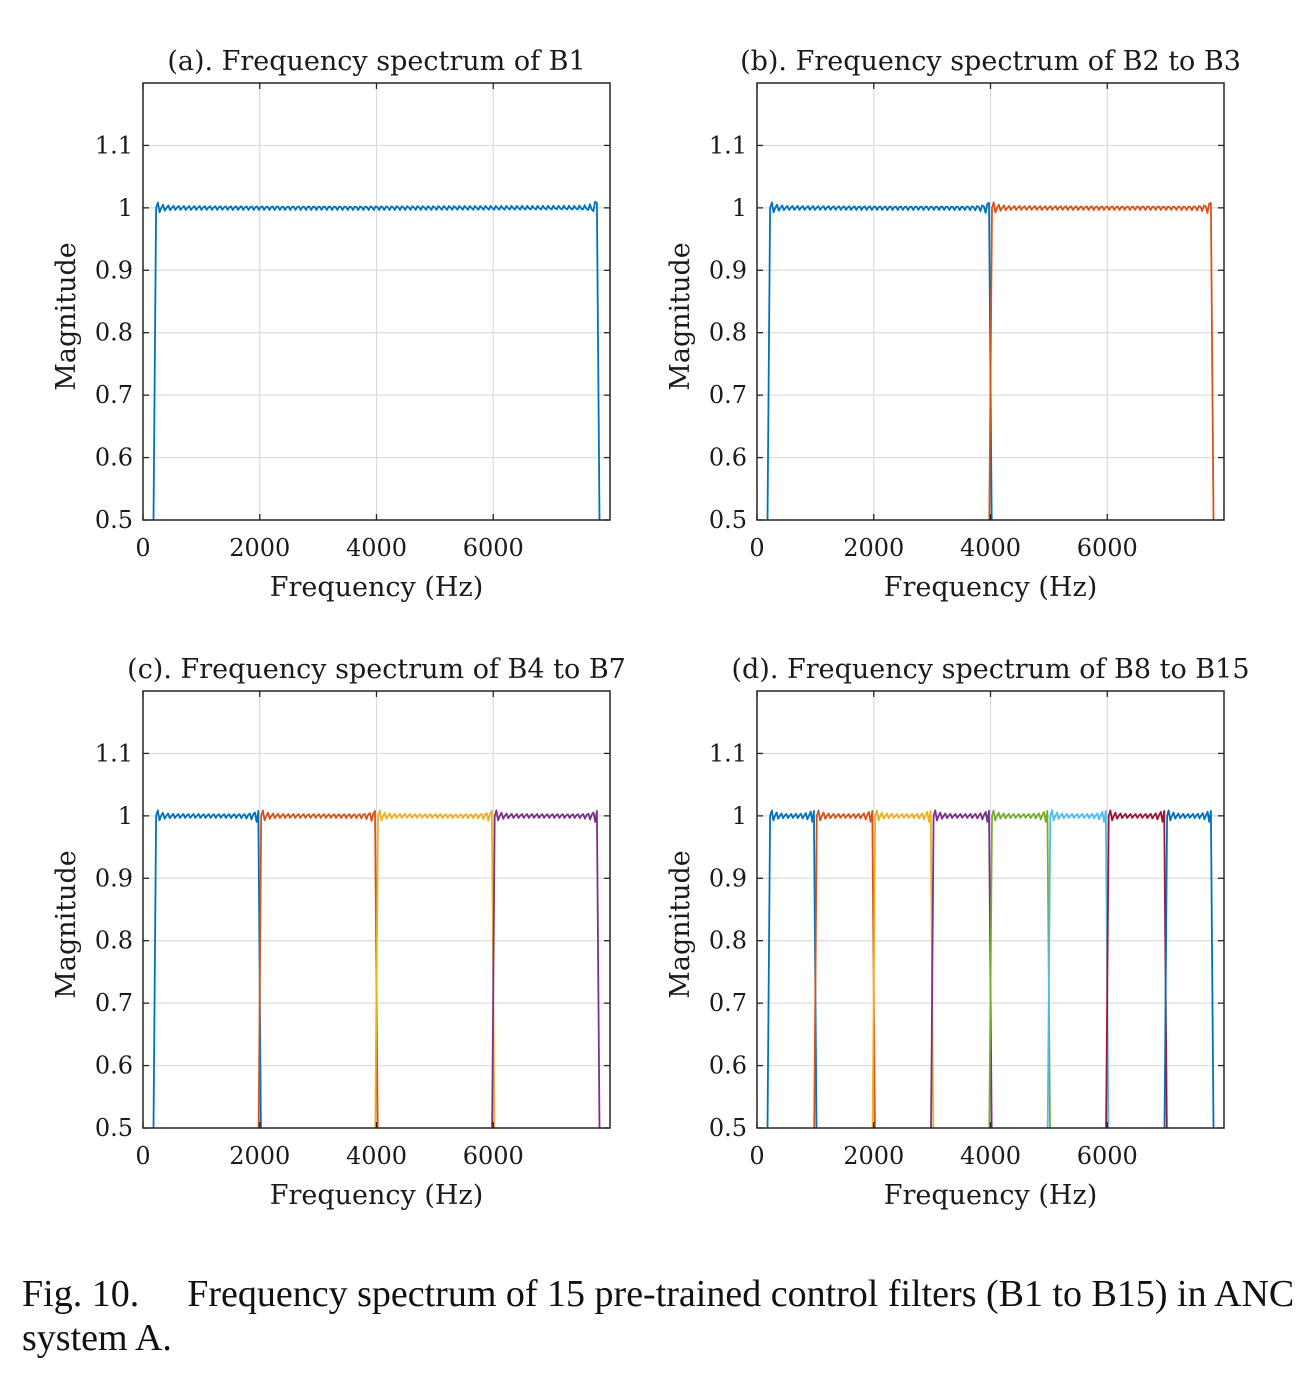 Image resolution: width=1314 pixels, height=1376 pixels. What do you see at coordinates (990, 669) in the screenshot?
I see `chart-title: (d). Frequency spectrum of B8 to B15` at bounding box center [990, 669].